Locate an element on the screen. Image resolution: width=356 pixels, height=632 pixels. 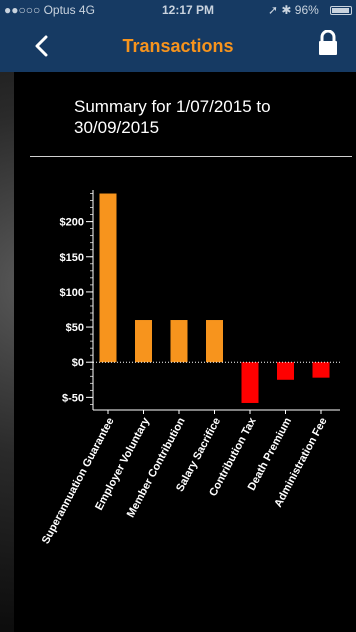
page-title: Transactions is located at coordinates (178, 46).